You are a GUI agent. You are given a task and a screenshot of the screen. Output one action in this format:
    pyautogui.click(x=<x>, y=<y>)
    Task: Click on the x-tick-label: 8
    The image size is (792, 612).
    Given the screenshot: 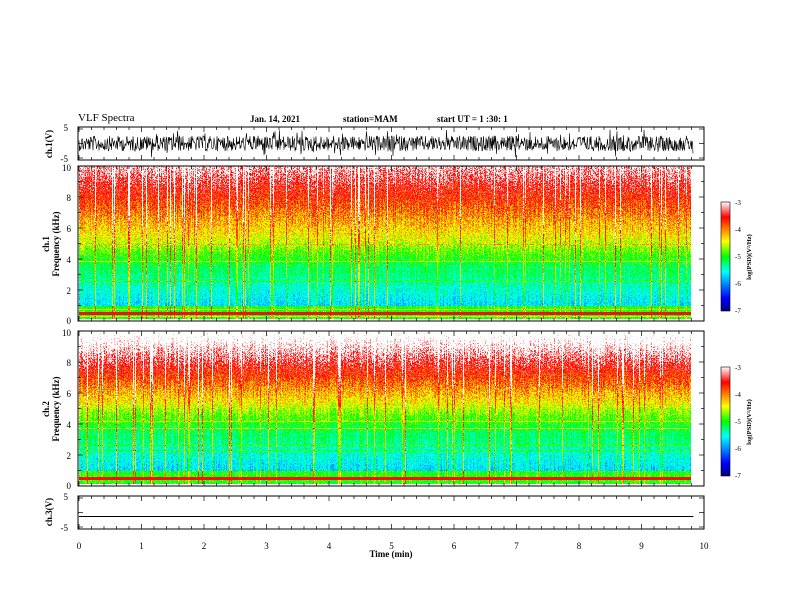 What is the action you would take?
    pyautogui.click(x=579, y=546)
    